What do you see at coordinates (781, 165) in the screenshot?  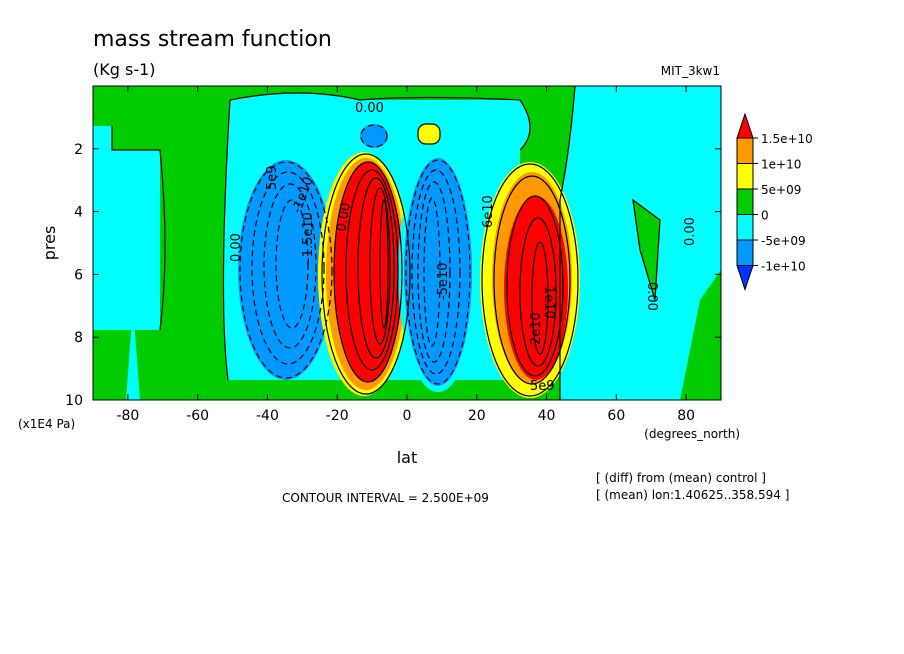 I see `colorbar-label: 1e+10` at bounding box center [781, 165].